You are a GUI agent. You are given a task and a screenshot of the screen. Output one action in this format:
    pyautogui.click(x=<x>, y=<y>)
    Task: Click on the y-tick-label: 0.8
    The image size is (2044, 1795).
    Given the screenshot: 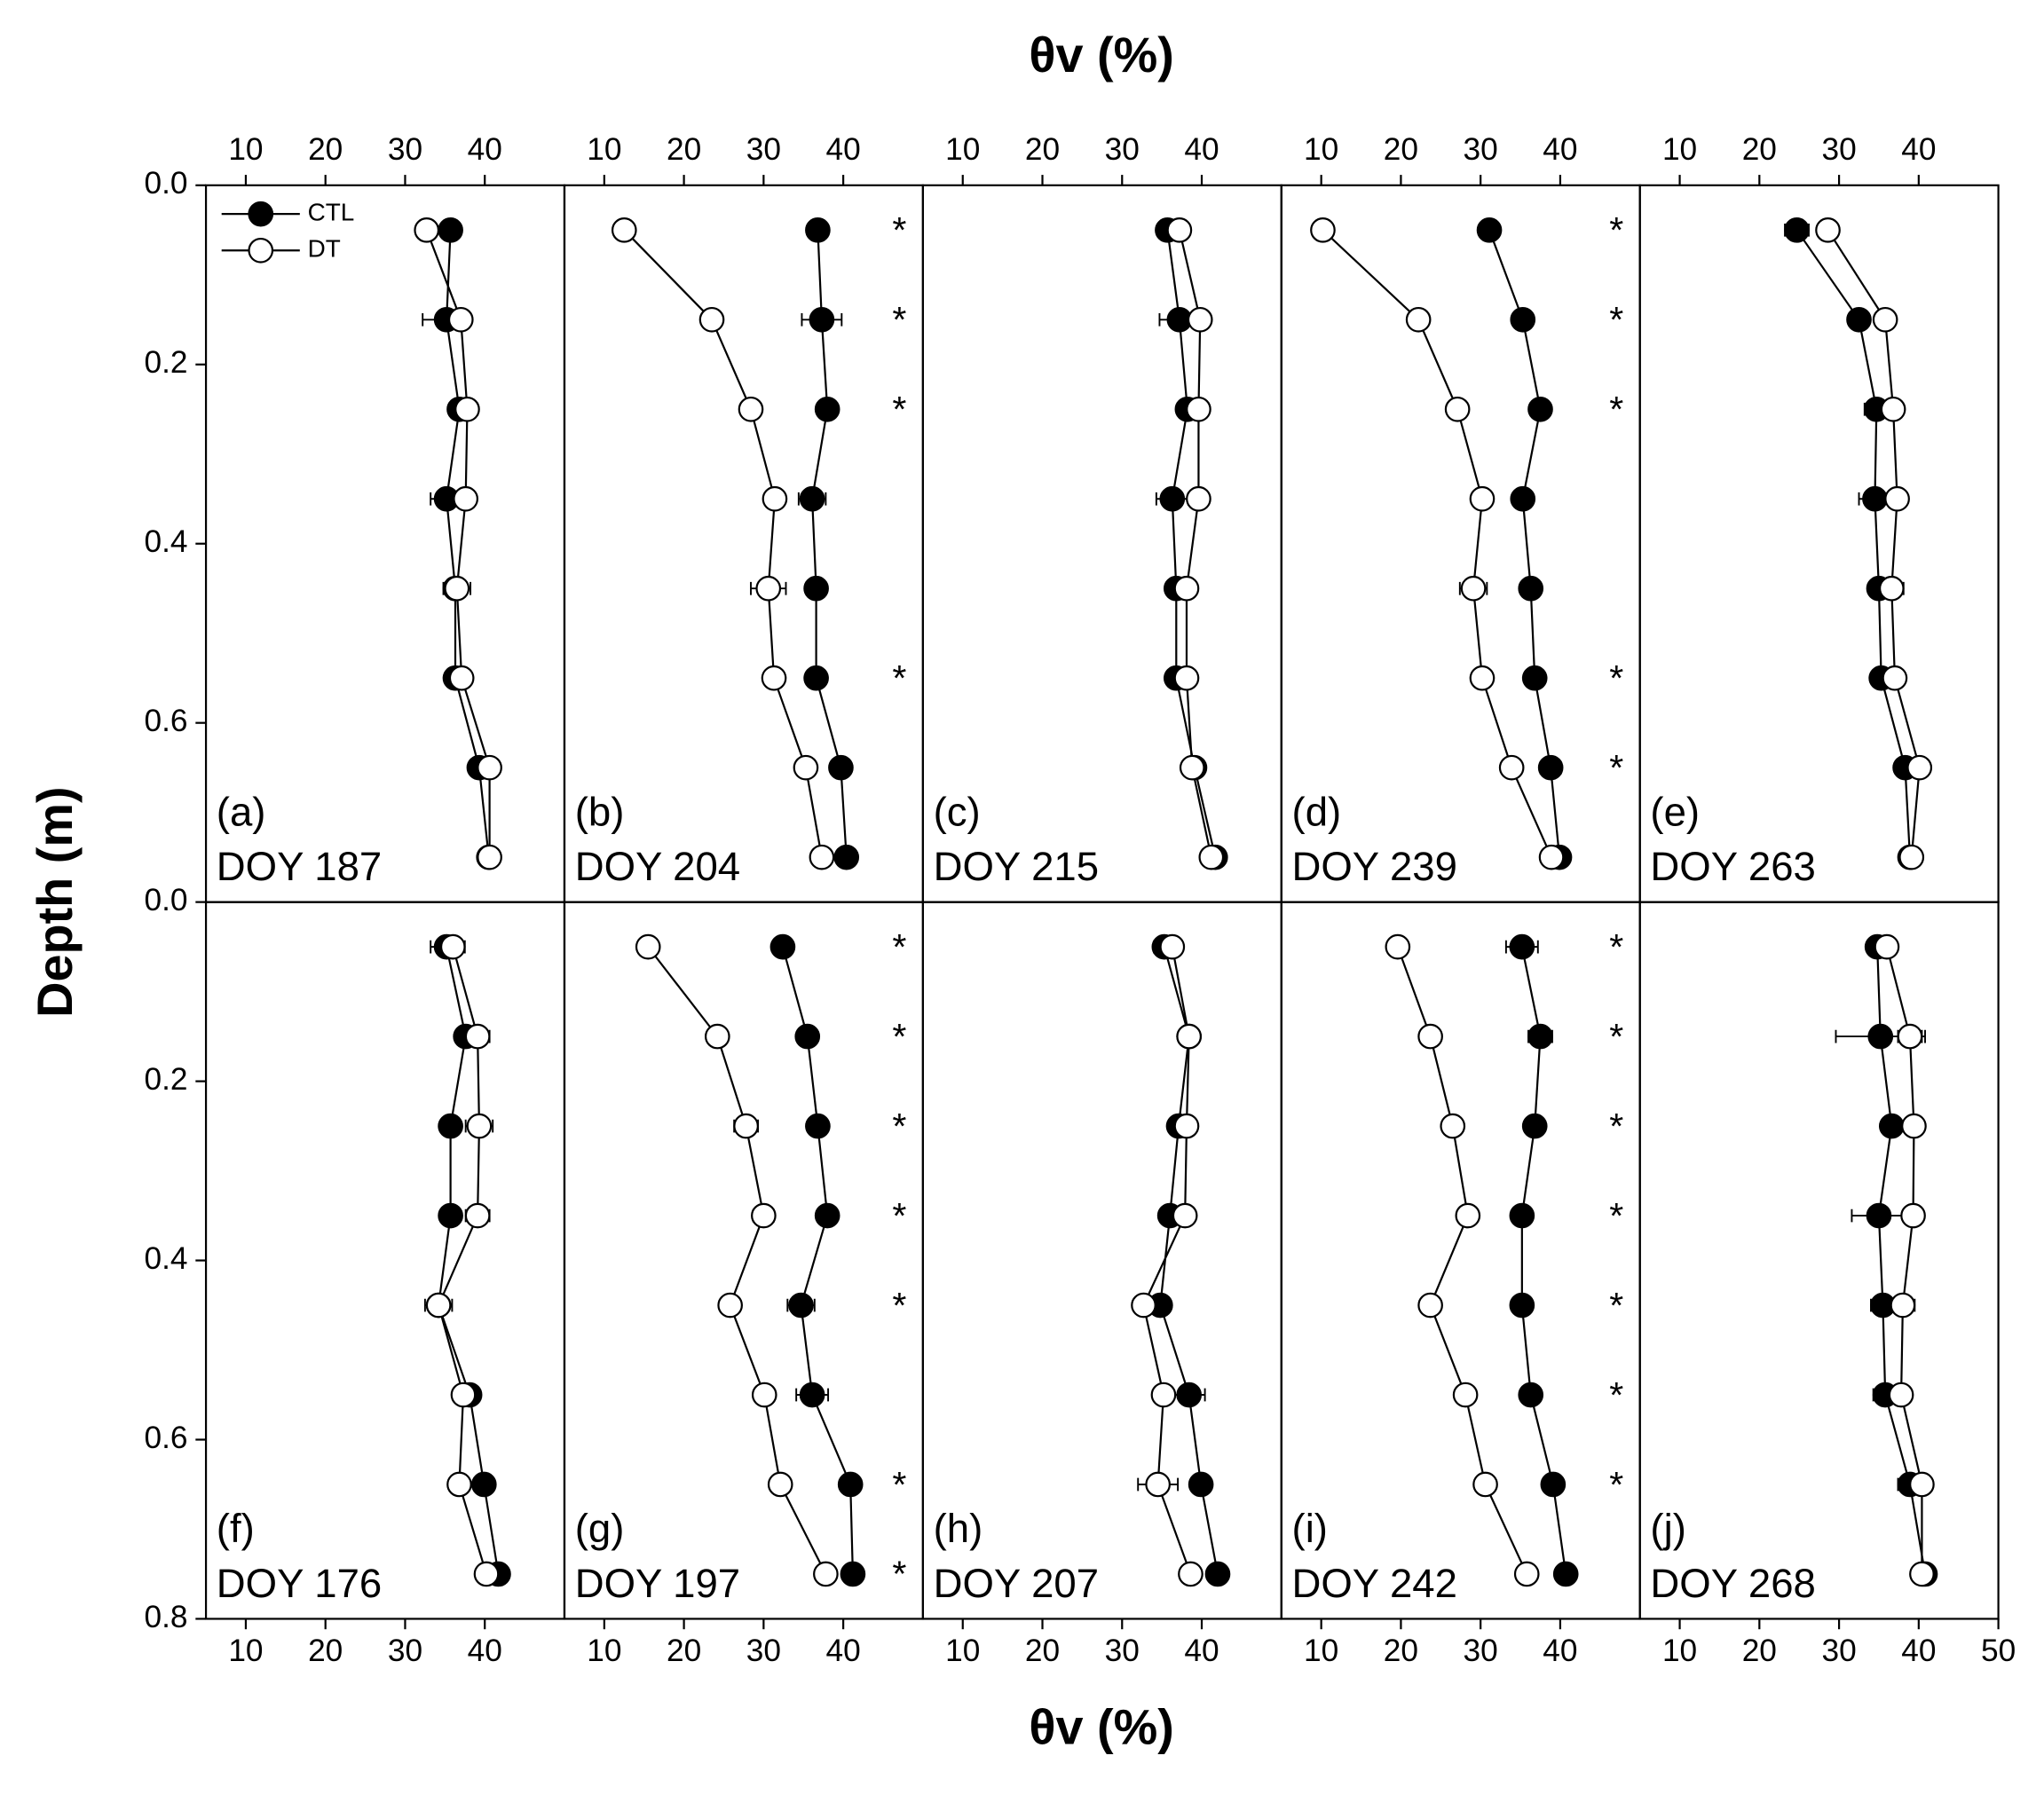 What is the action you would take?
    pyautogui.click(x=165, y=1617)
    